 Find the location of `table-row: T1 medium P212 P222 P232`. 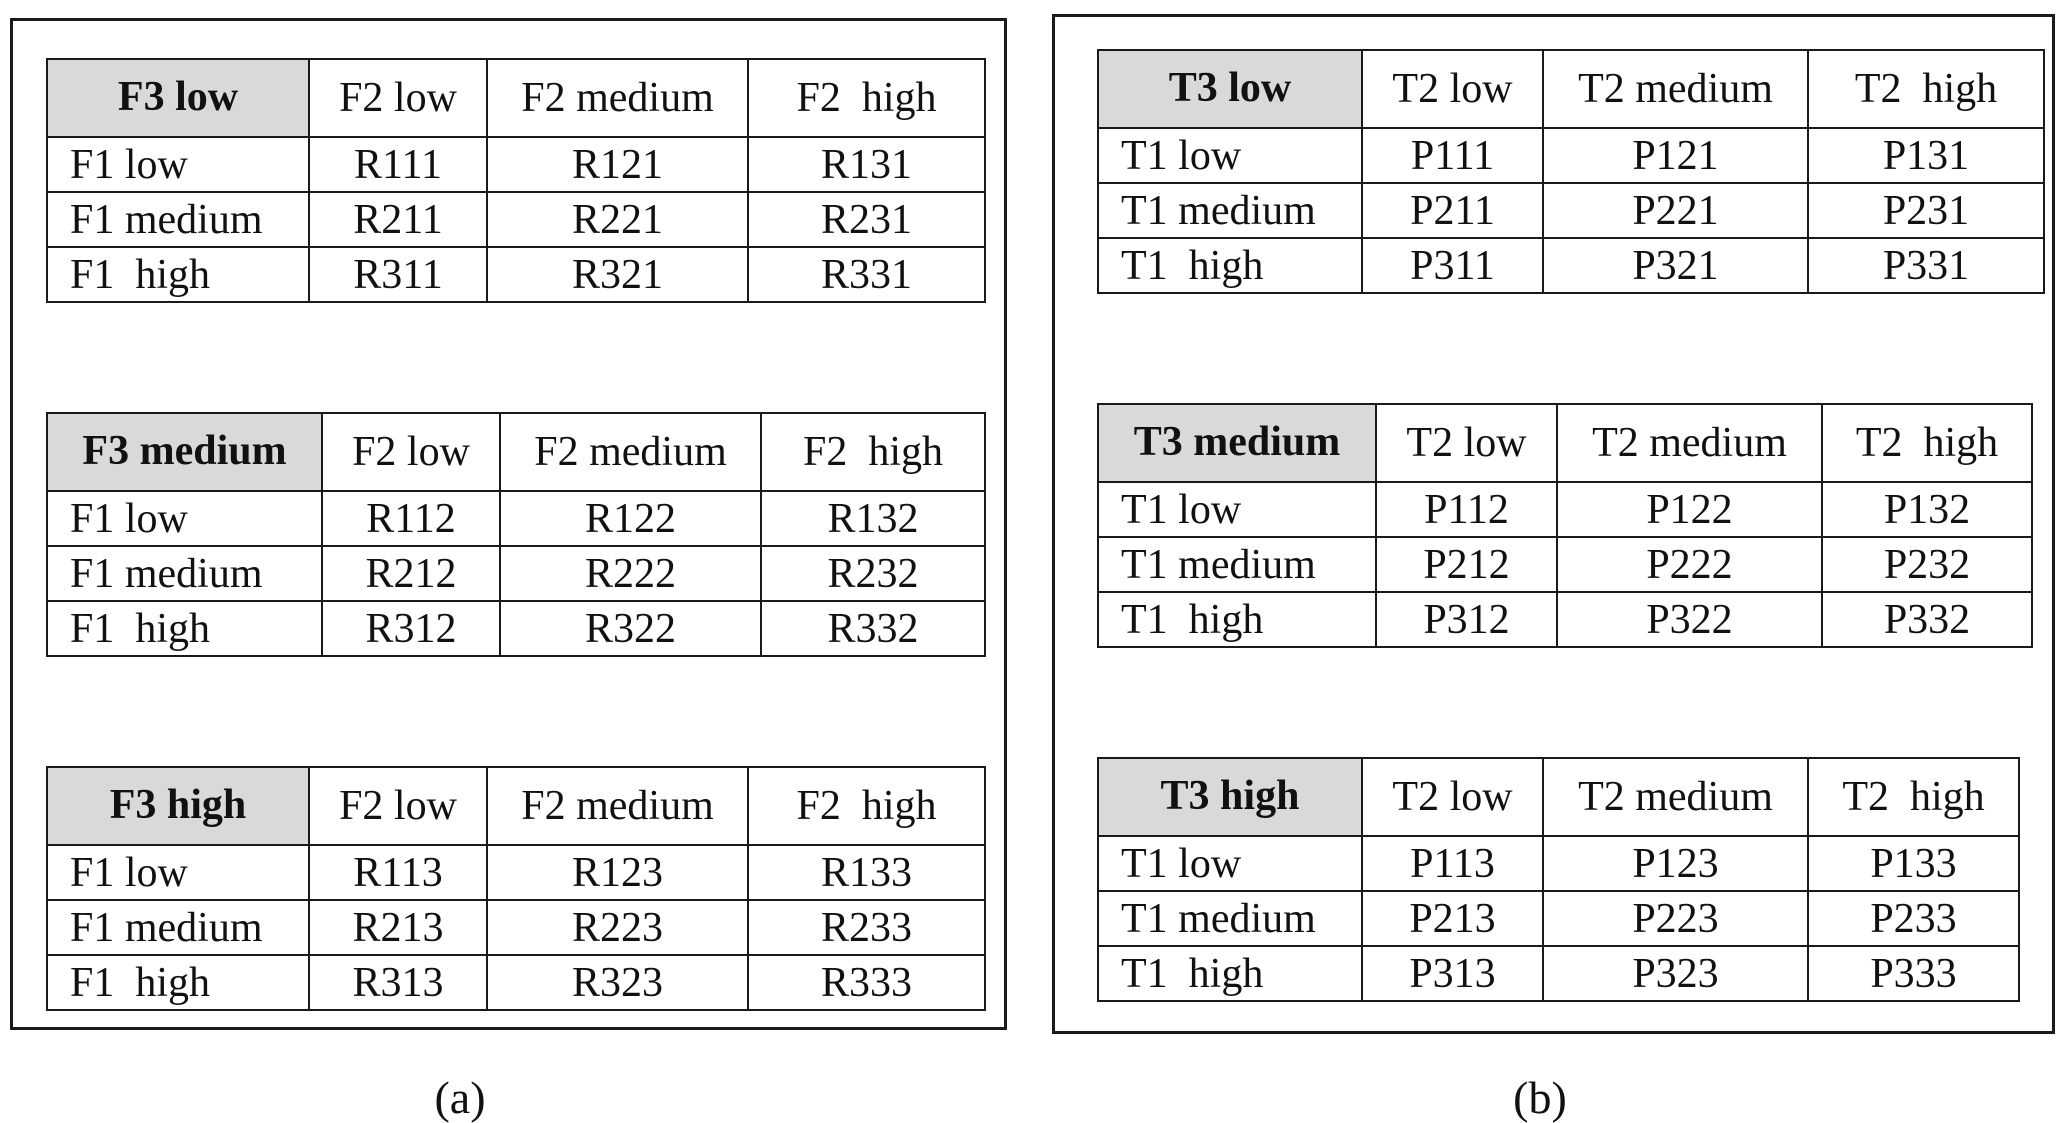

table-row: T1 medium P212 P222 P232 is located at coordinates (1565, 564).